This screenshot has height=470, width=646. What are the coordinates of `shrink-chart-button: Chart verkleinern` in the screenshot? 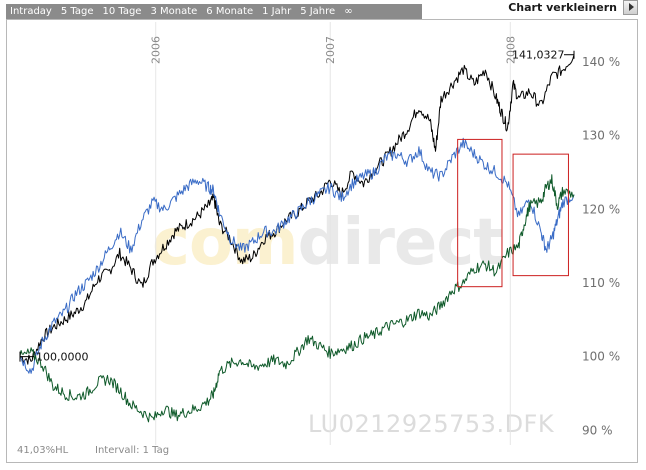 It's located at (573, 7).